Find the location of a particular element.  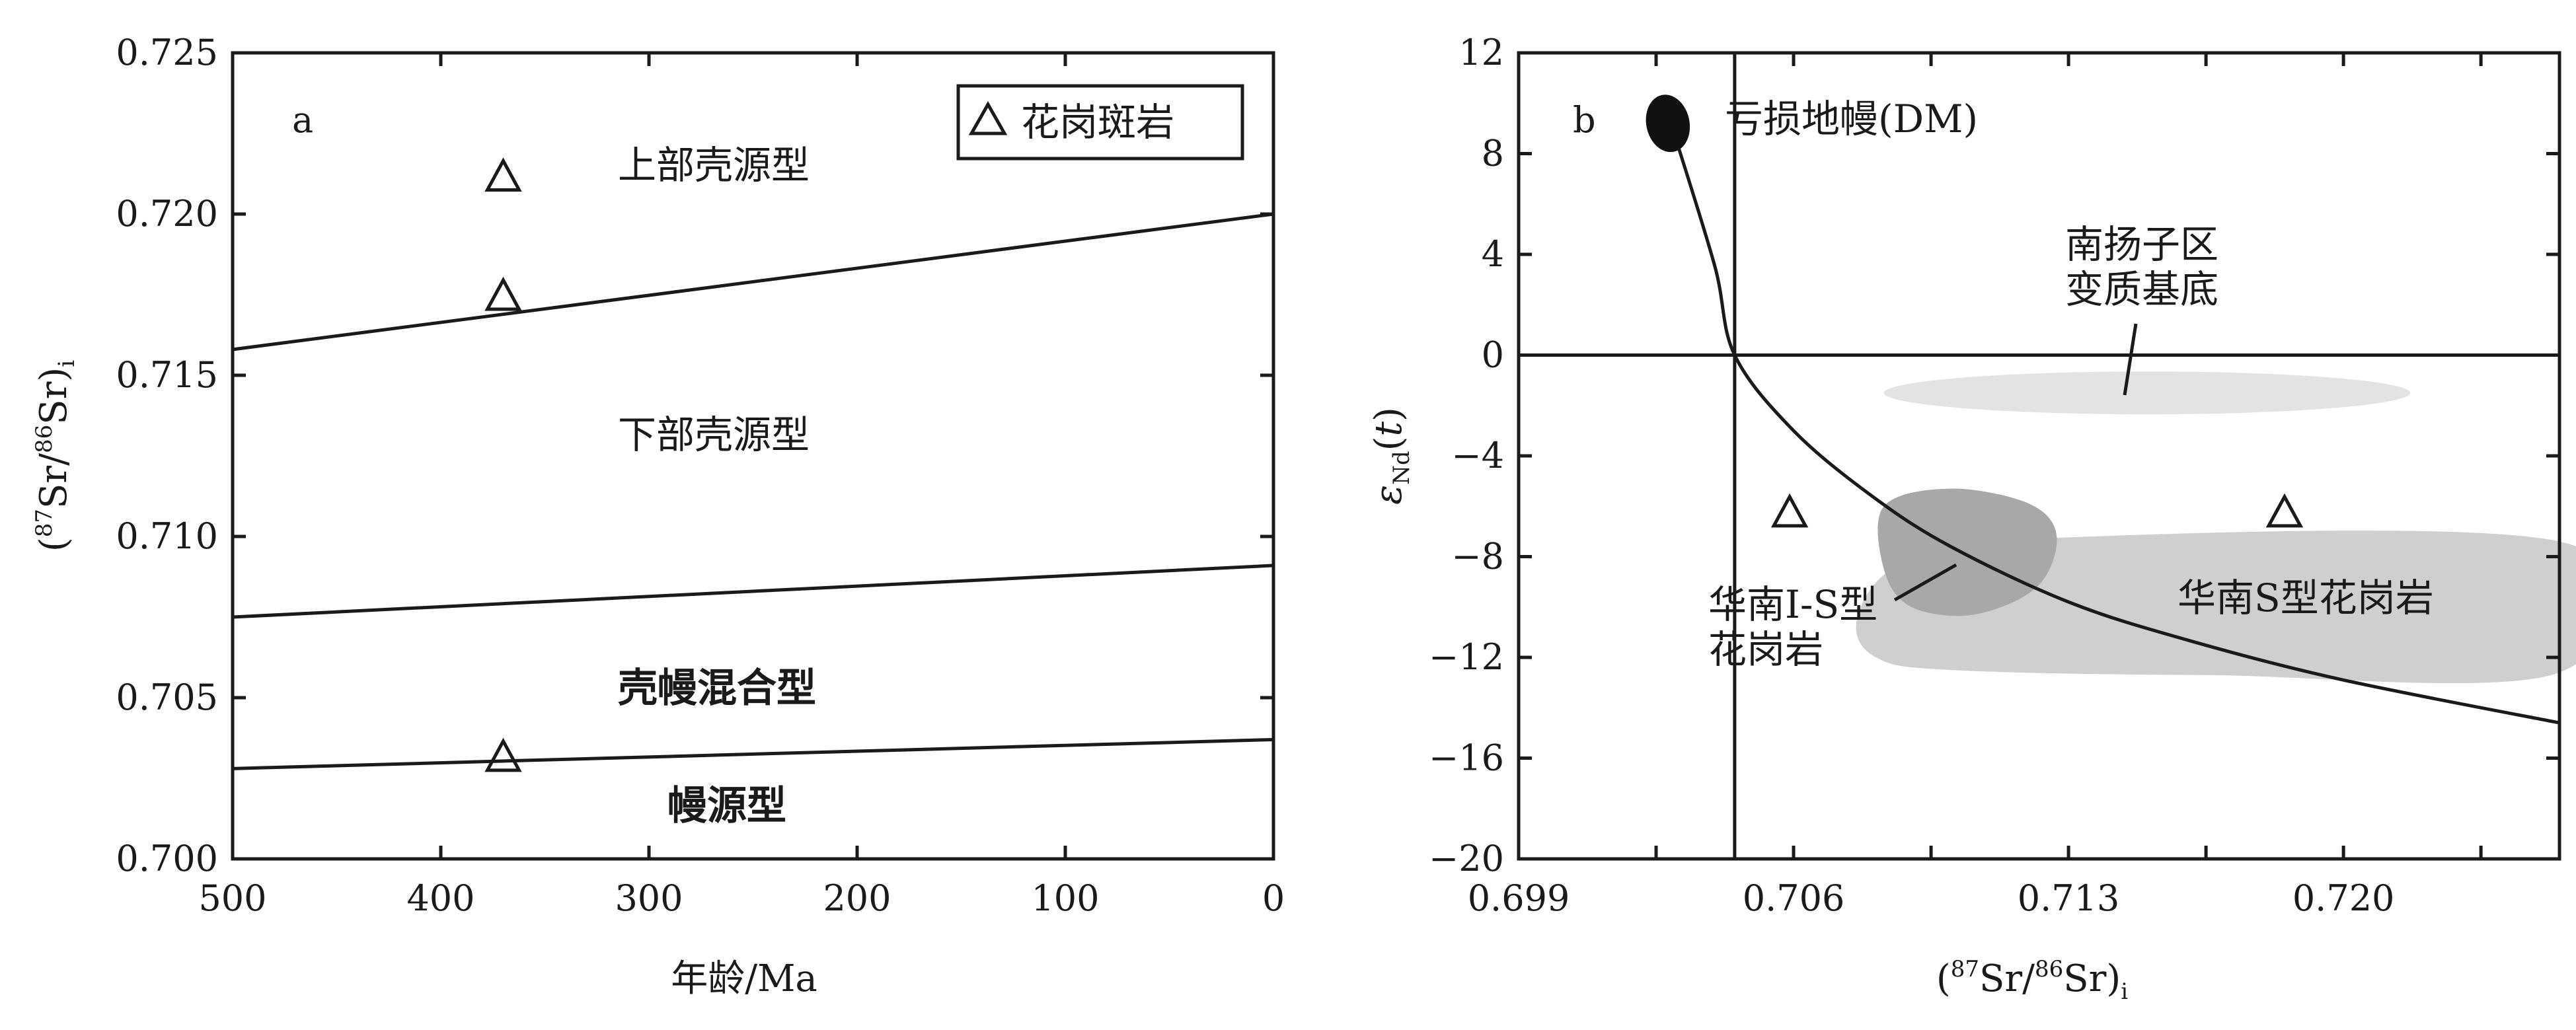

legend-triangle-marker is located at coordinates (988, 117).